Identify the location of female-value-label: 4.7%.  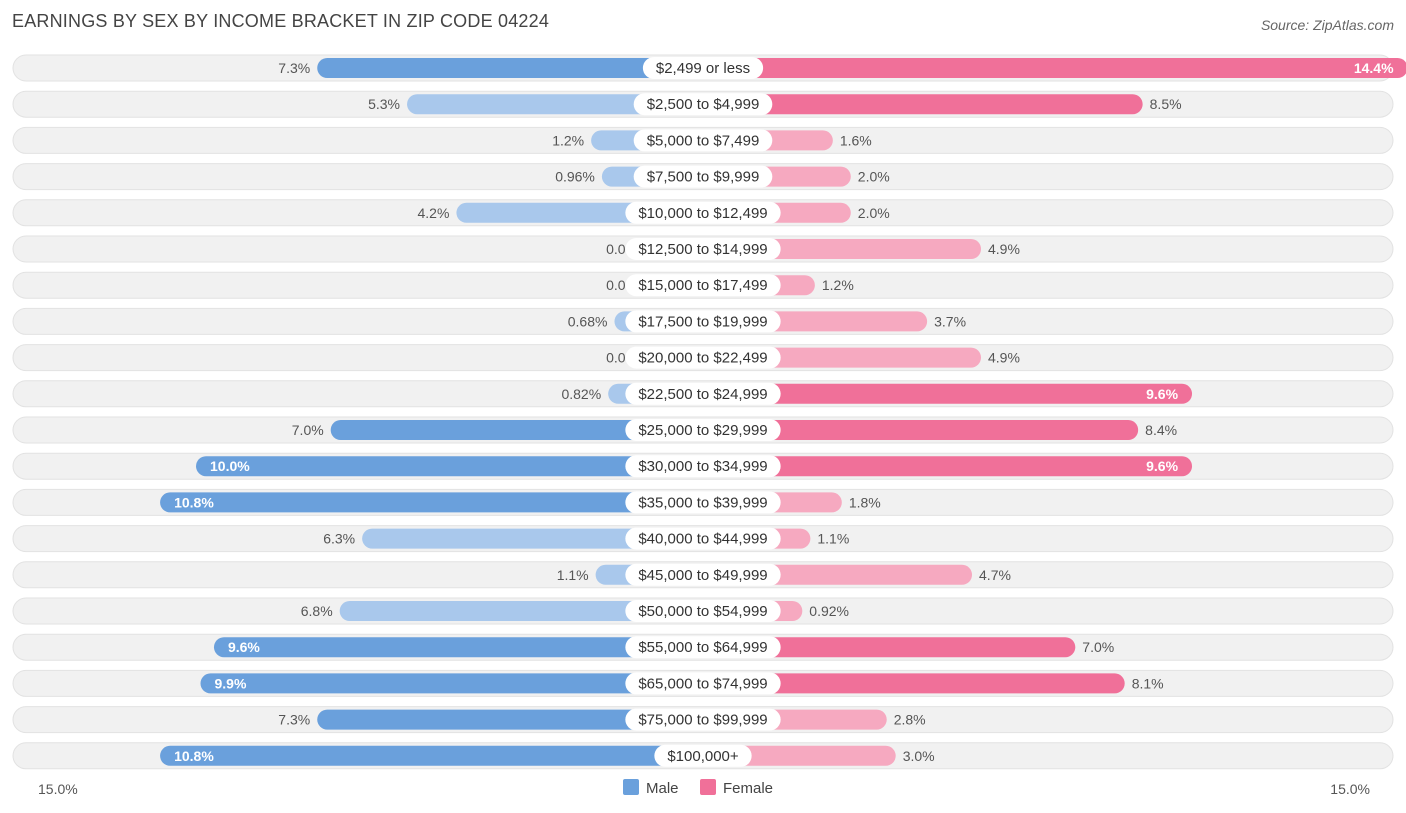
(995, 575).